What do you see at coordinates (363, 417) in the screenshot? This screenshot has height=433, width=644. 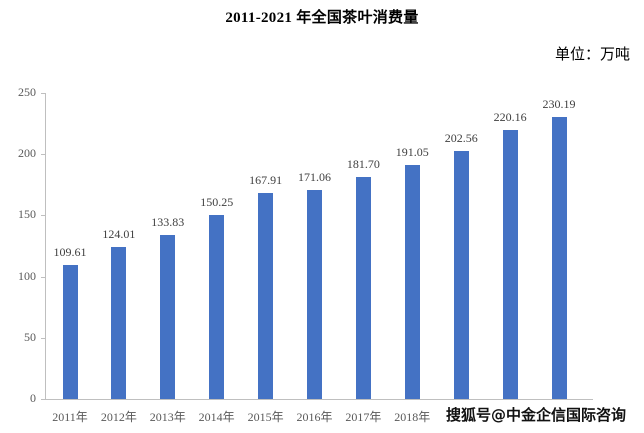 I see `x-tick-label: 2017年` at bounding box center [363, 417].